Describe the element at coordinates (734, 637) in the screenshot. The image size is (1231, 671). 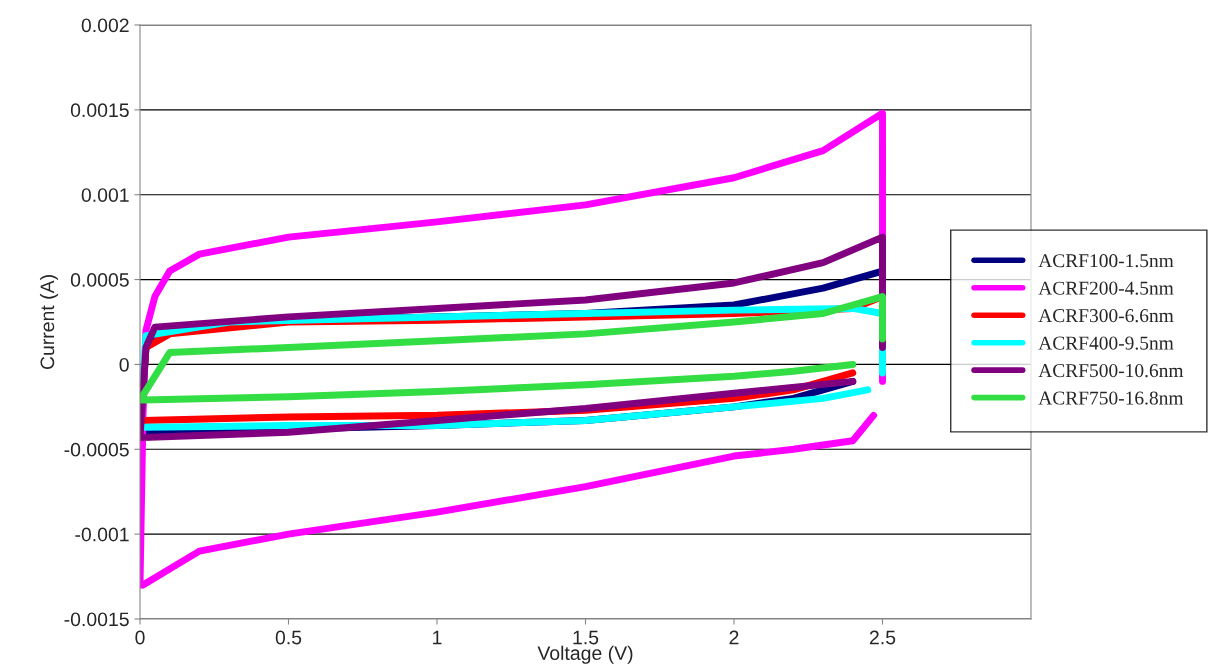
I see `x-tick-label: 2` at that location.